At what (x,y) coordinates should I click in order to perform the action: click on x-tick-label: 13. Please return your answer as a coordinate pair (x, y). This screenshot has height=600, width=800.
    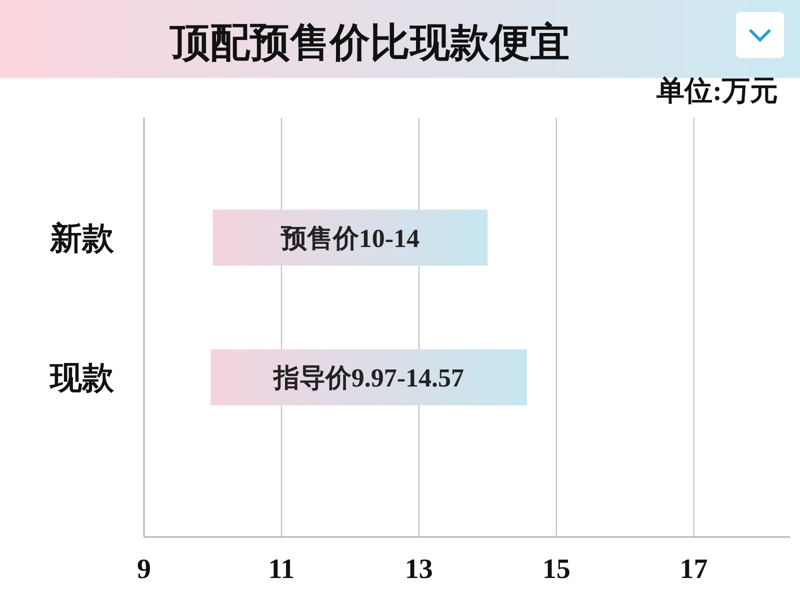
    Looking at the image, I should click on (418, 569).